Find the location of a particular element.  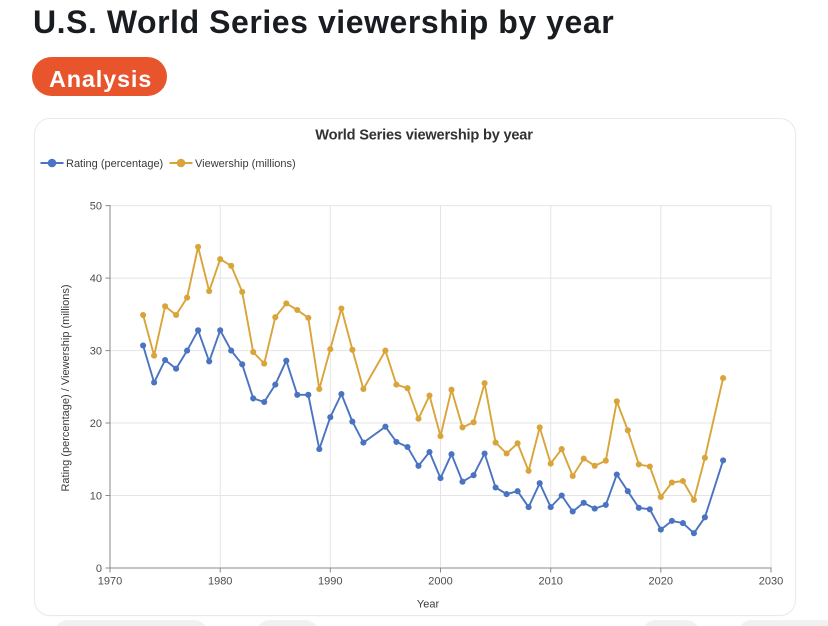

svg-text: 10 is located at coordinates (96, 496).